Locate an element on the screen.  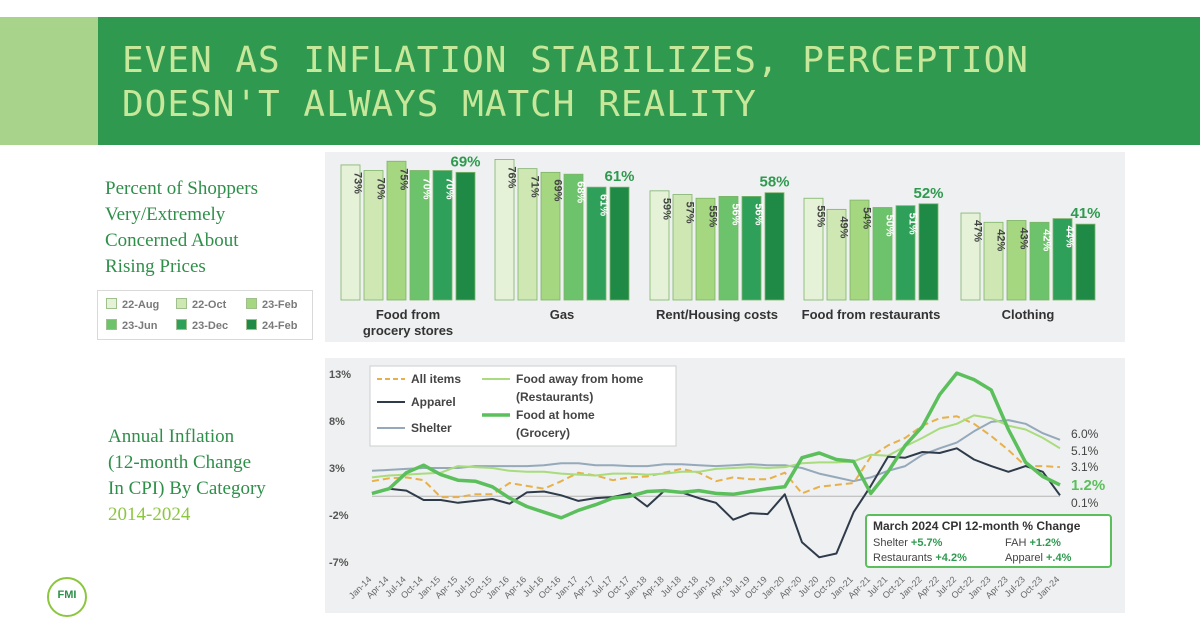
annotation-item: FAH +1.2% is located at coordinates (1033, 543).